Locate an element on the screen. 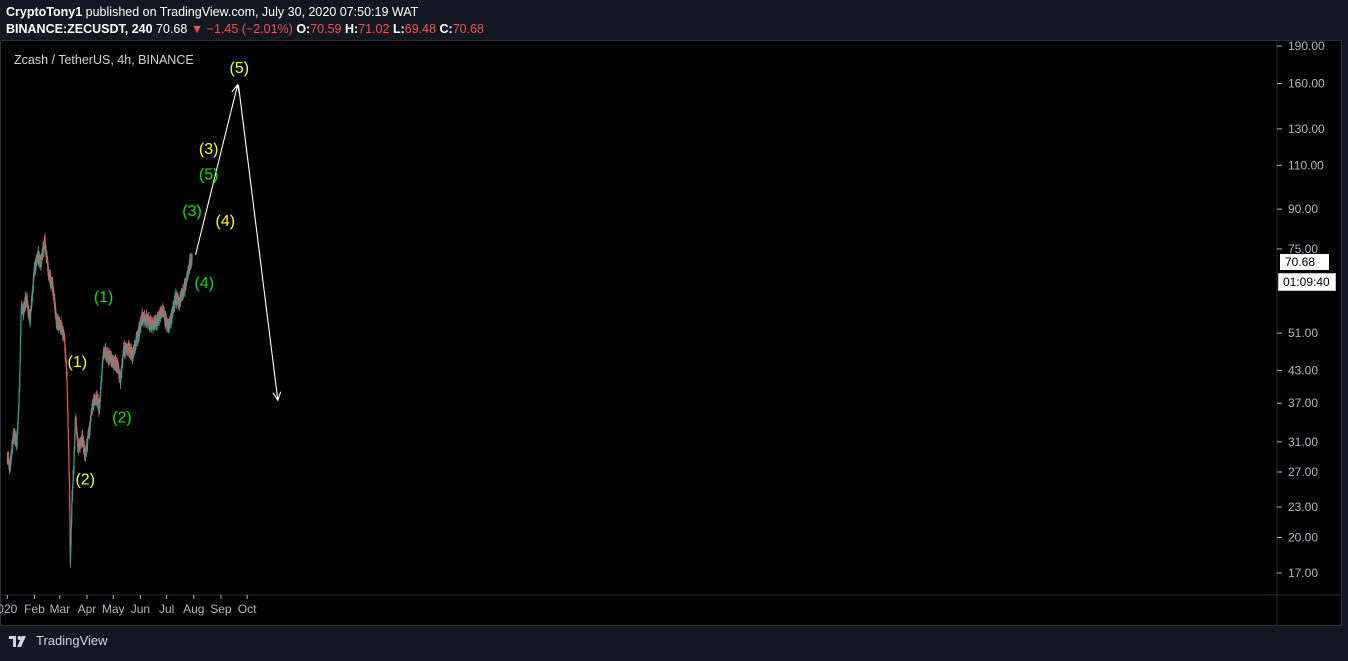  time-axis: 020 Feb Mar Apr May Jun Jul Aug Sep Oct is located at coordinates (128, 605).